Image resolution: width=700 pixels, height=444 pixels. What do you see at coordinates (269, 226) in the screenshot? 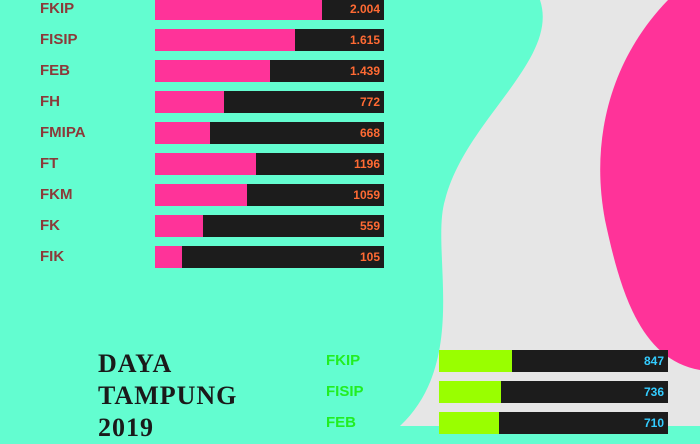
I see `bar-track: 559` at bounding box center [269, 226].